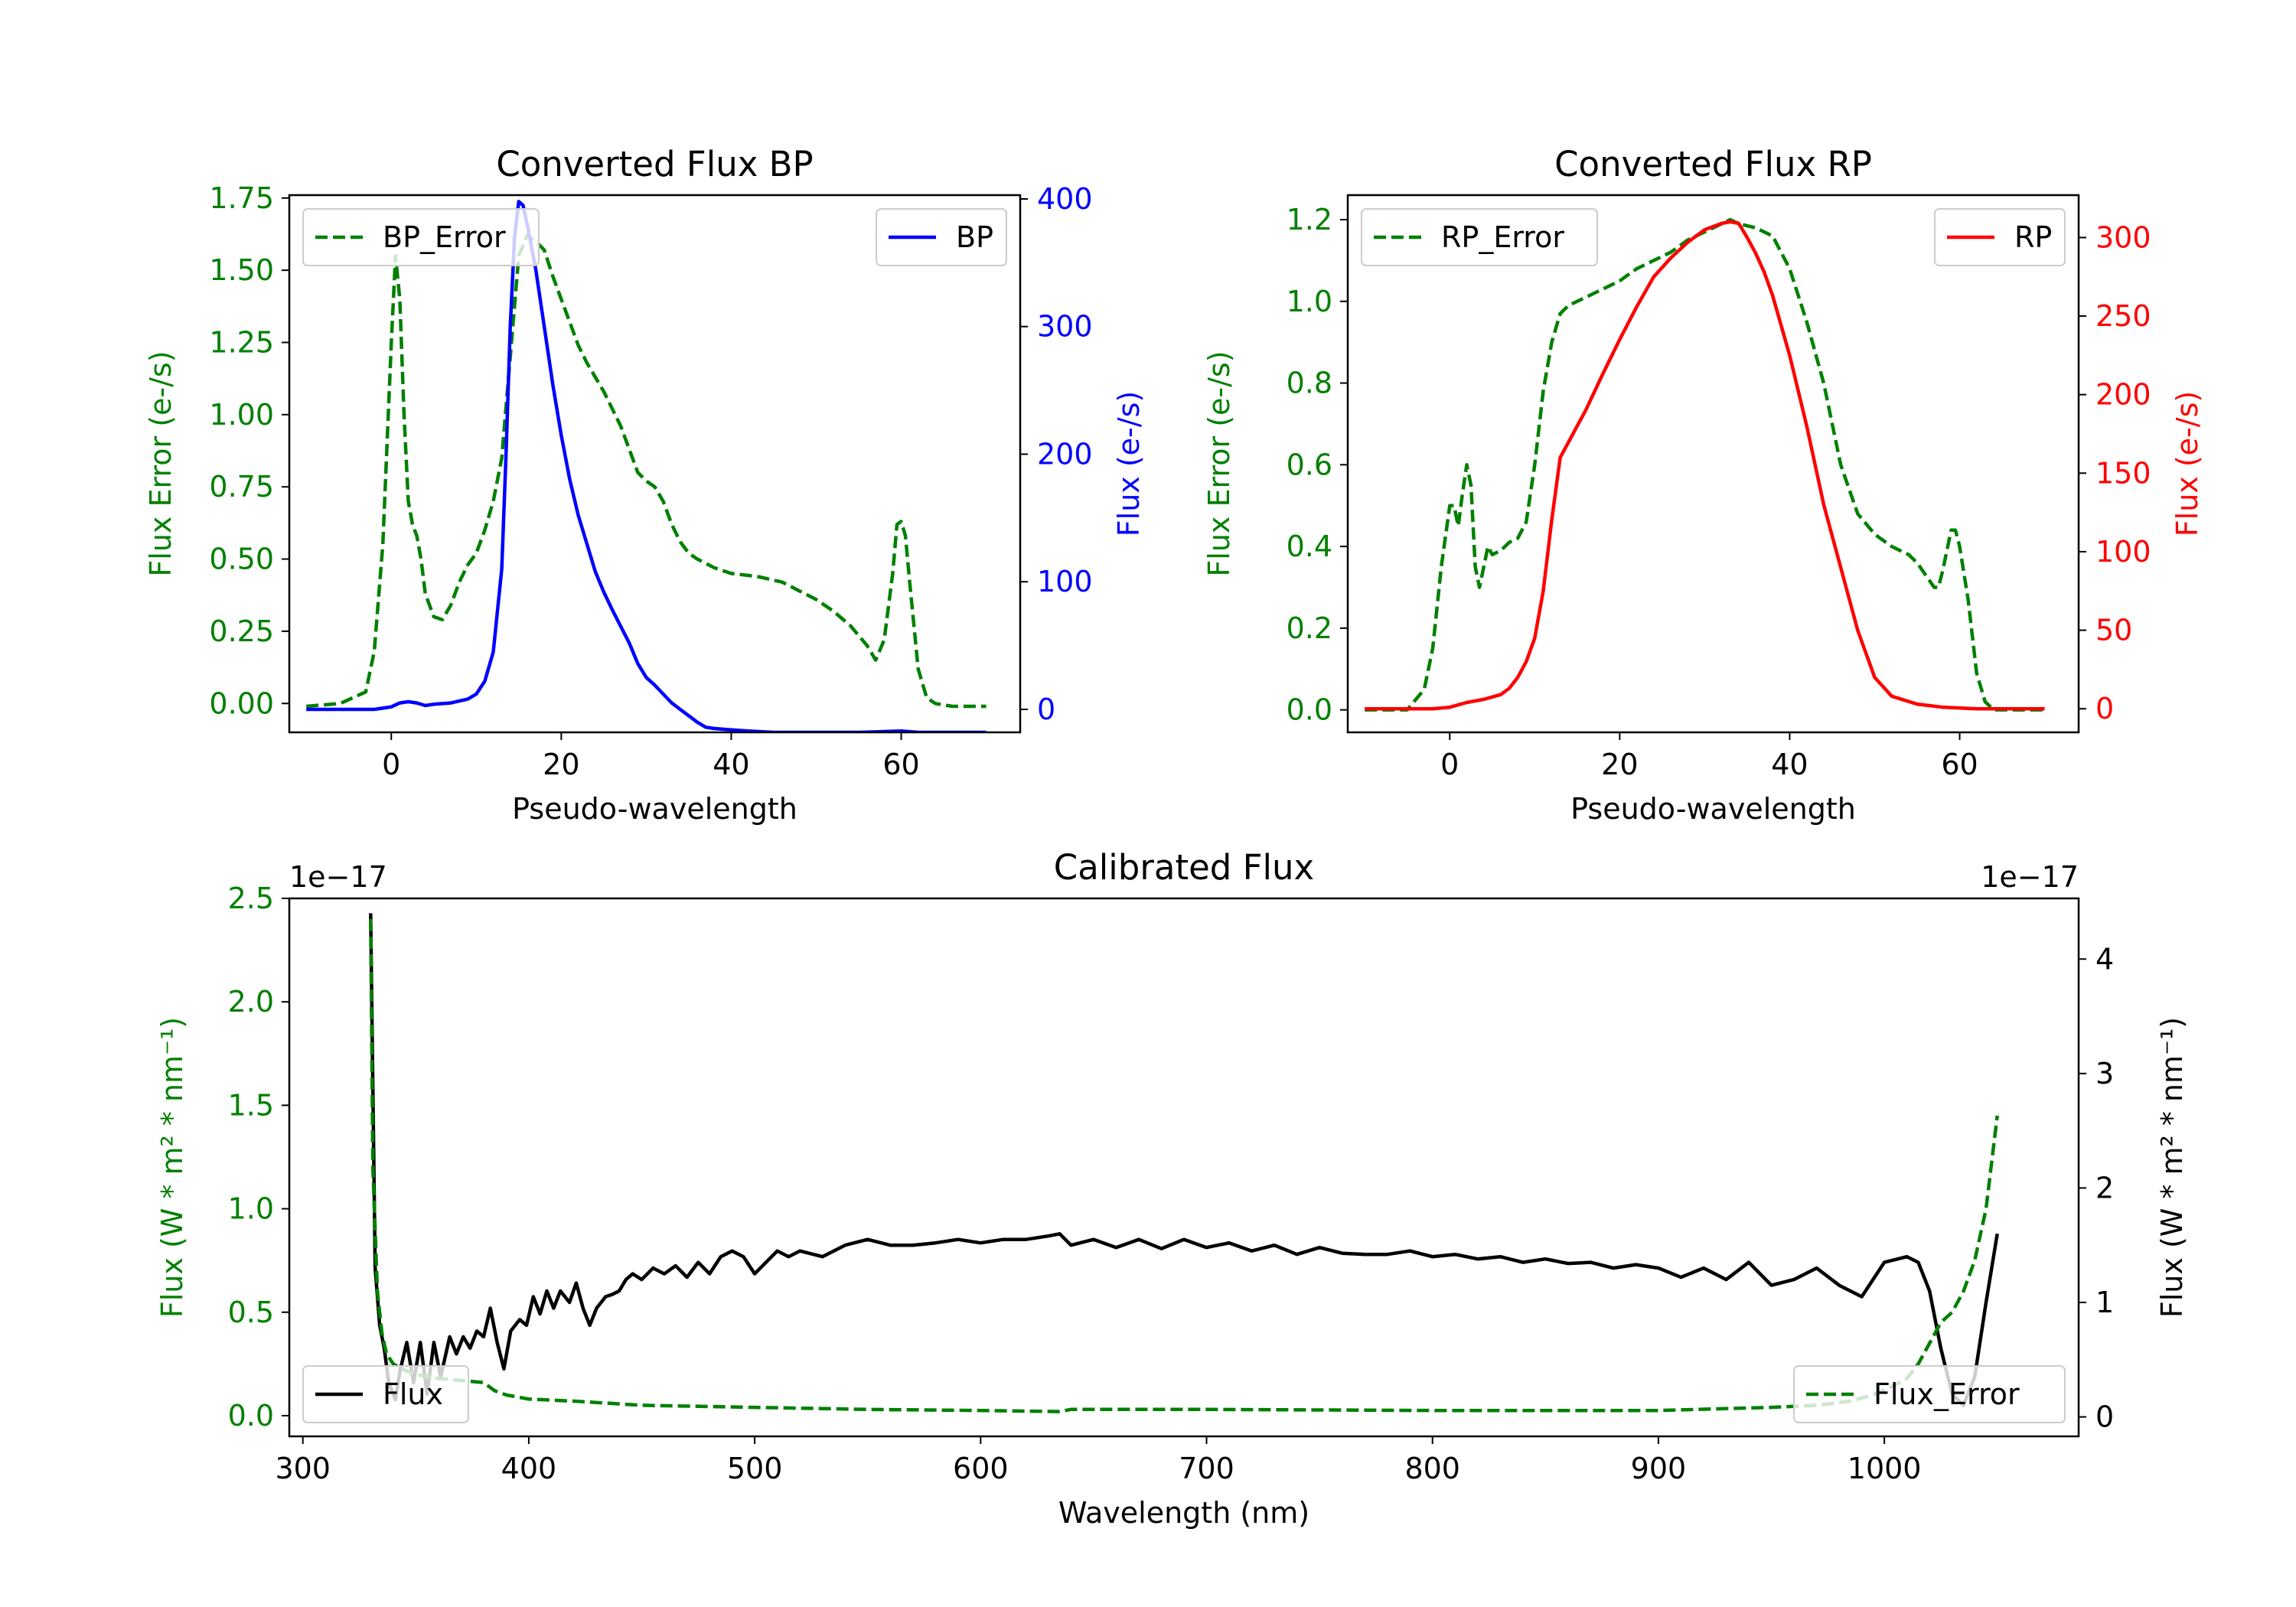 The height and width of the screenshot is (1607, 2296). What do you see at coordinates (1309, 383) in the screenshot?
I see `left-tick-label: 0.8` at bounding box center [1309, 383].